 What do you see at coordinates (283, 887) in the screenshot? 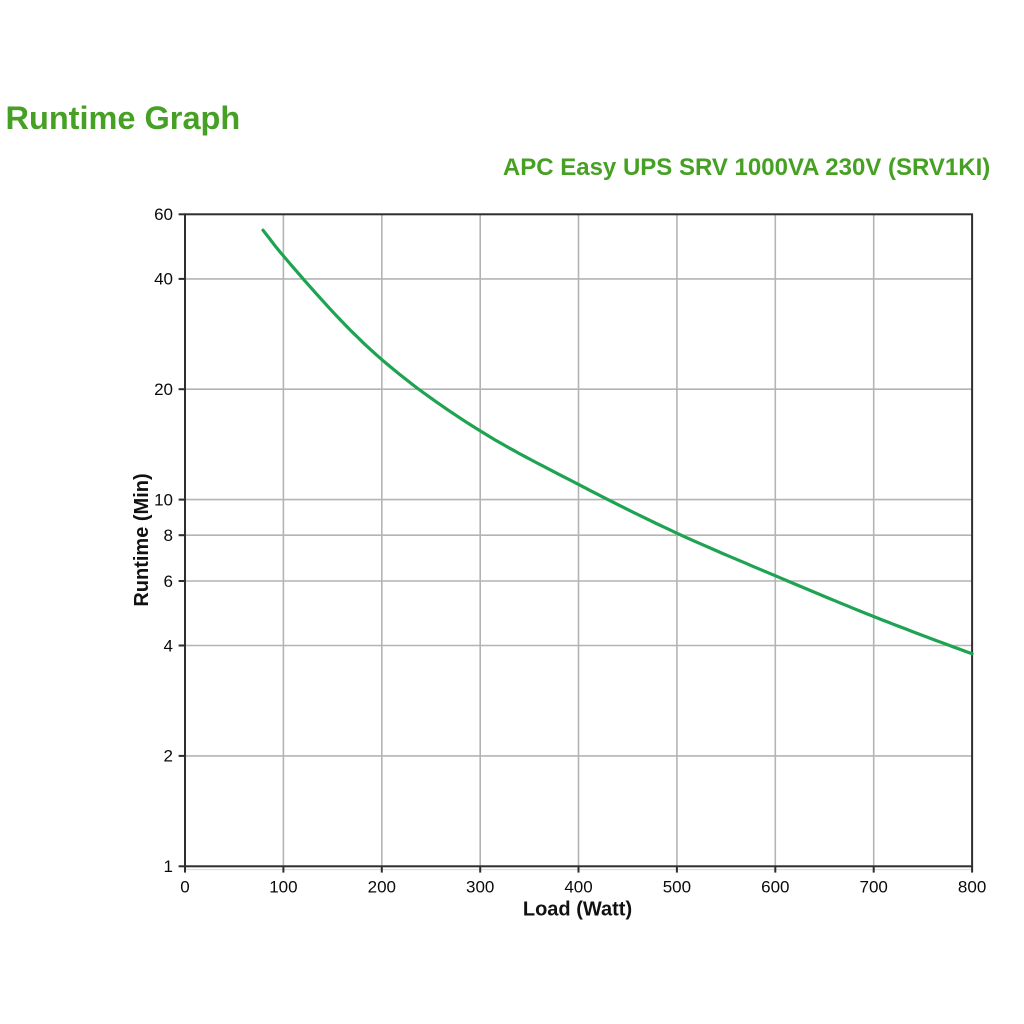
I see `svg-text: 100` at bounding box center [283, 887].